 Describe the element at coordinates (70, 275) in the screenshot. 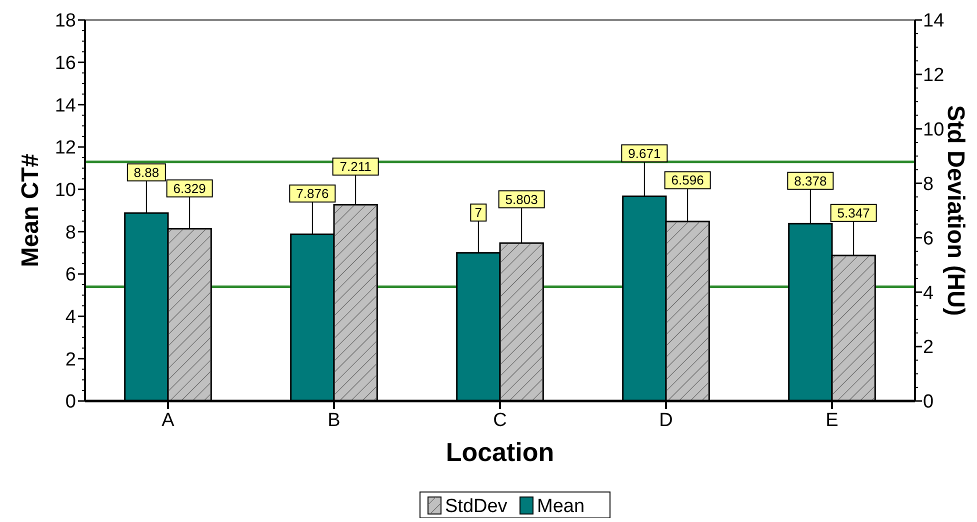

I see `y-tick-label: 6` at that location.